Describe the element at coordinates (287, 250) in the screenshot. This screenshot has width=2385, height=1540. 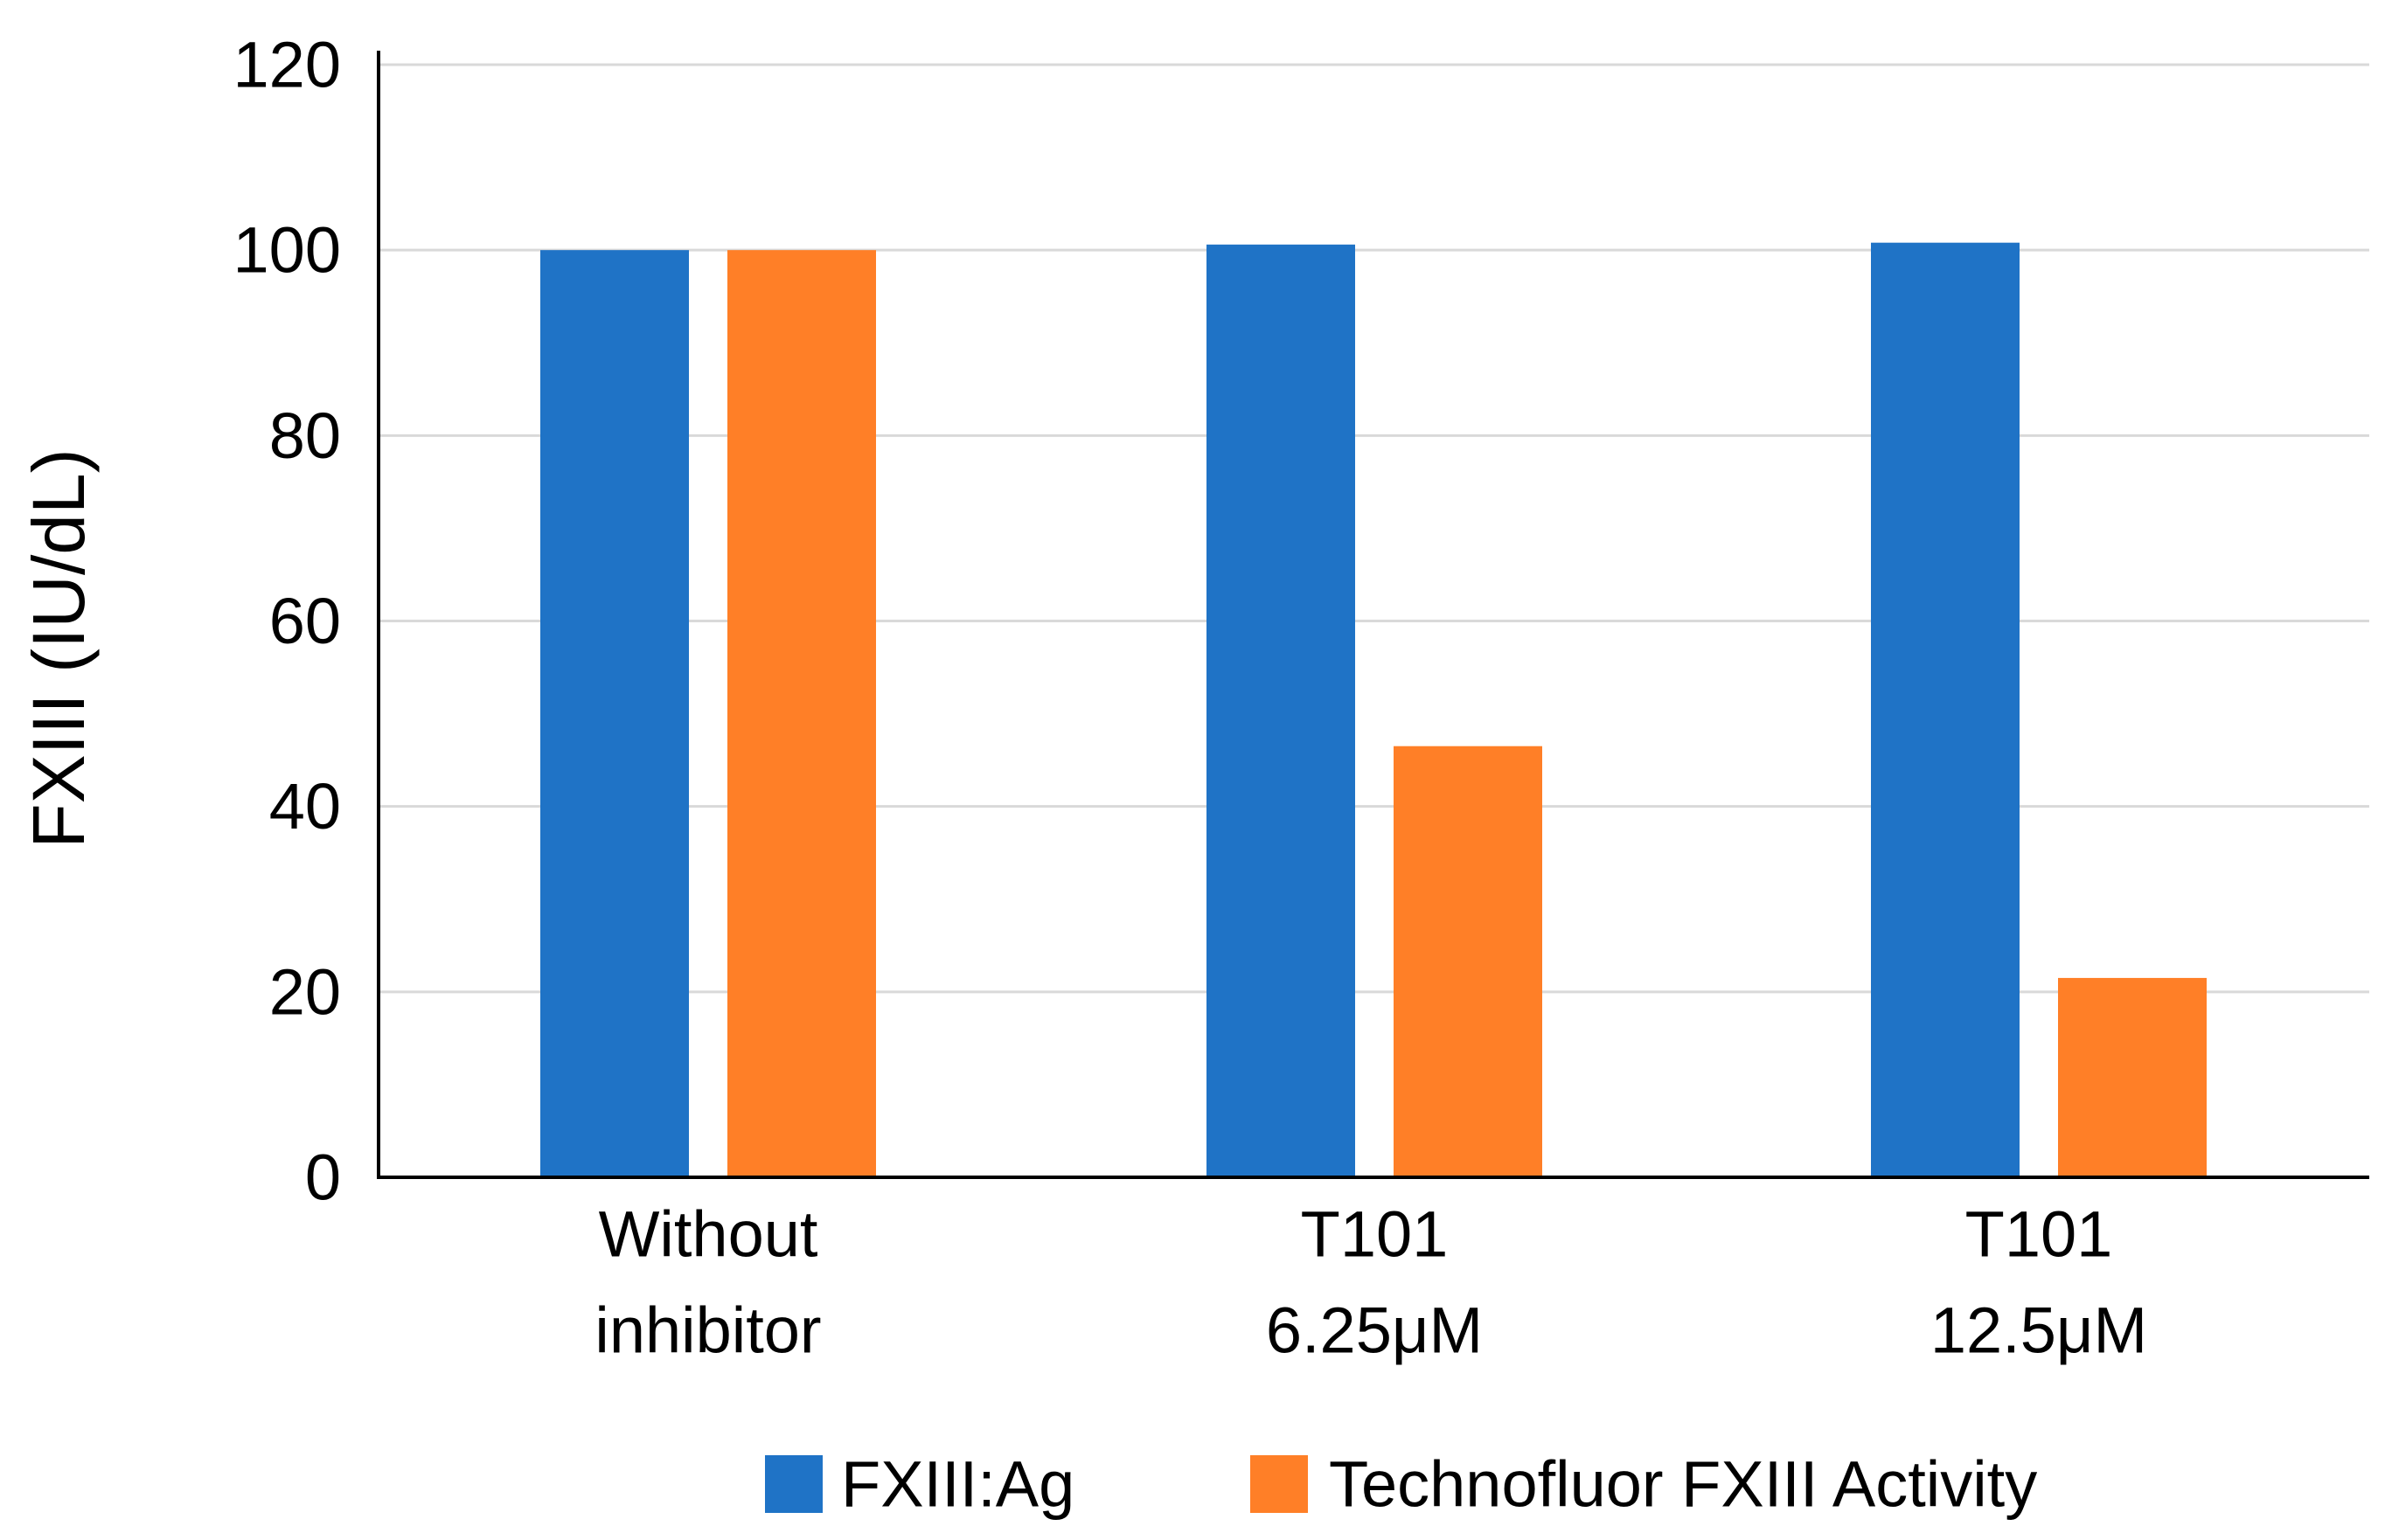
I see `y-tick-label: 100` at that location.